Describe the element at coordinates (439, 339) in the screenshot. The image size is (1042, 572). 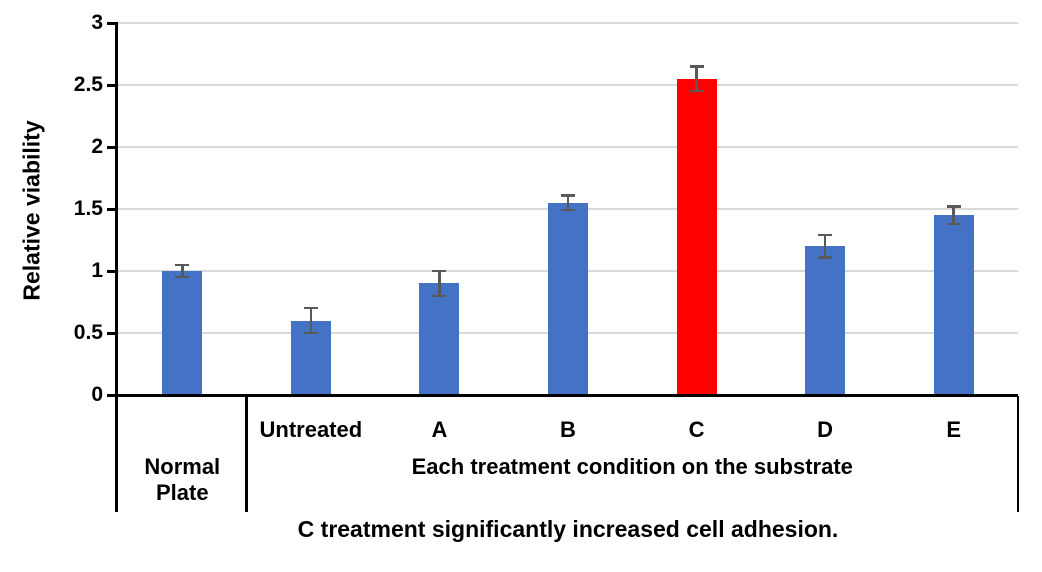
I see `bar-a` at that location.